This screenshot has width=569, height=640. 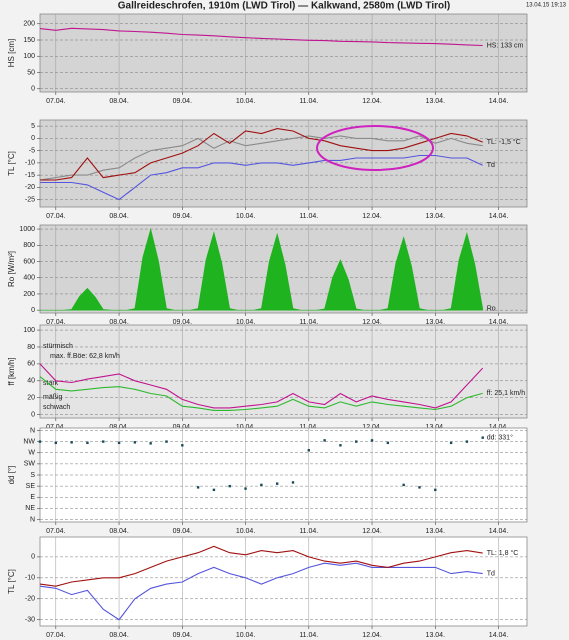 What do you see at coordinates (11, 269) in the screenshot?
I see `y-axis-label: Ro [W/m²]` at bounding box center [11, 269].